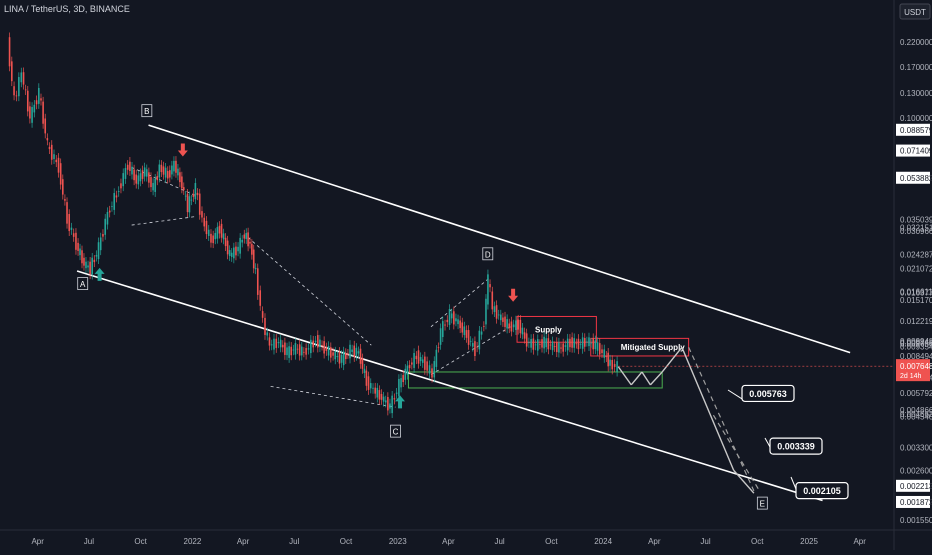 The image size is (932, 555). I want to click on y-tick-label: 0.016377, so click(916, 293).